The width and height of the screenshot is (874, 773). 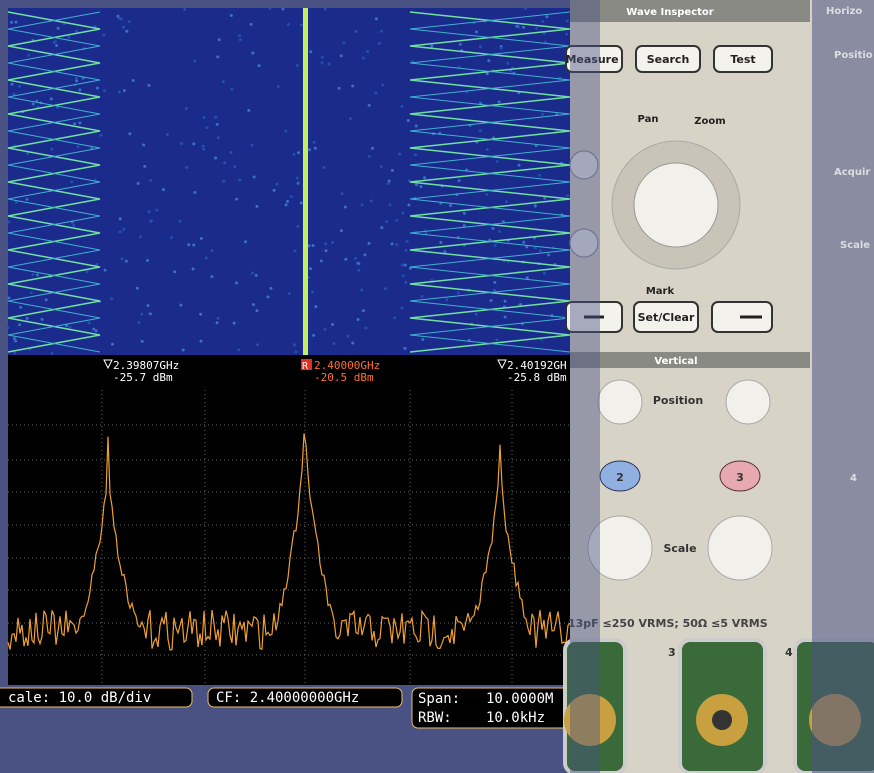 I want to click on ref-badge-bg, so click(x=306, y=364).